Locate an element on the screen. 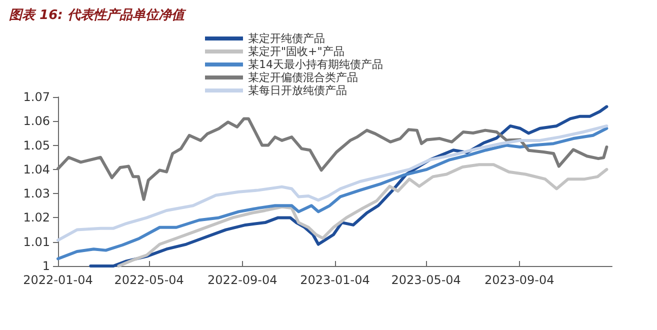 The height and width of the screenshot is (330, 657). legend-label: 某定开纯债产品 is located at coordinates (286, 38).